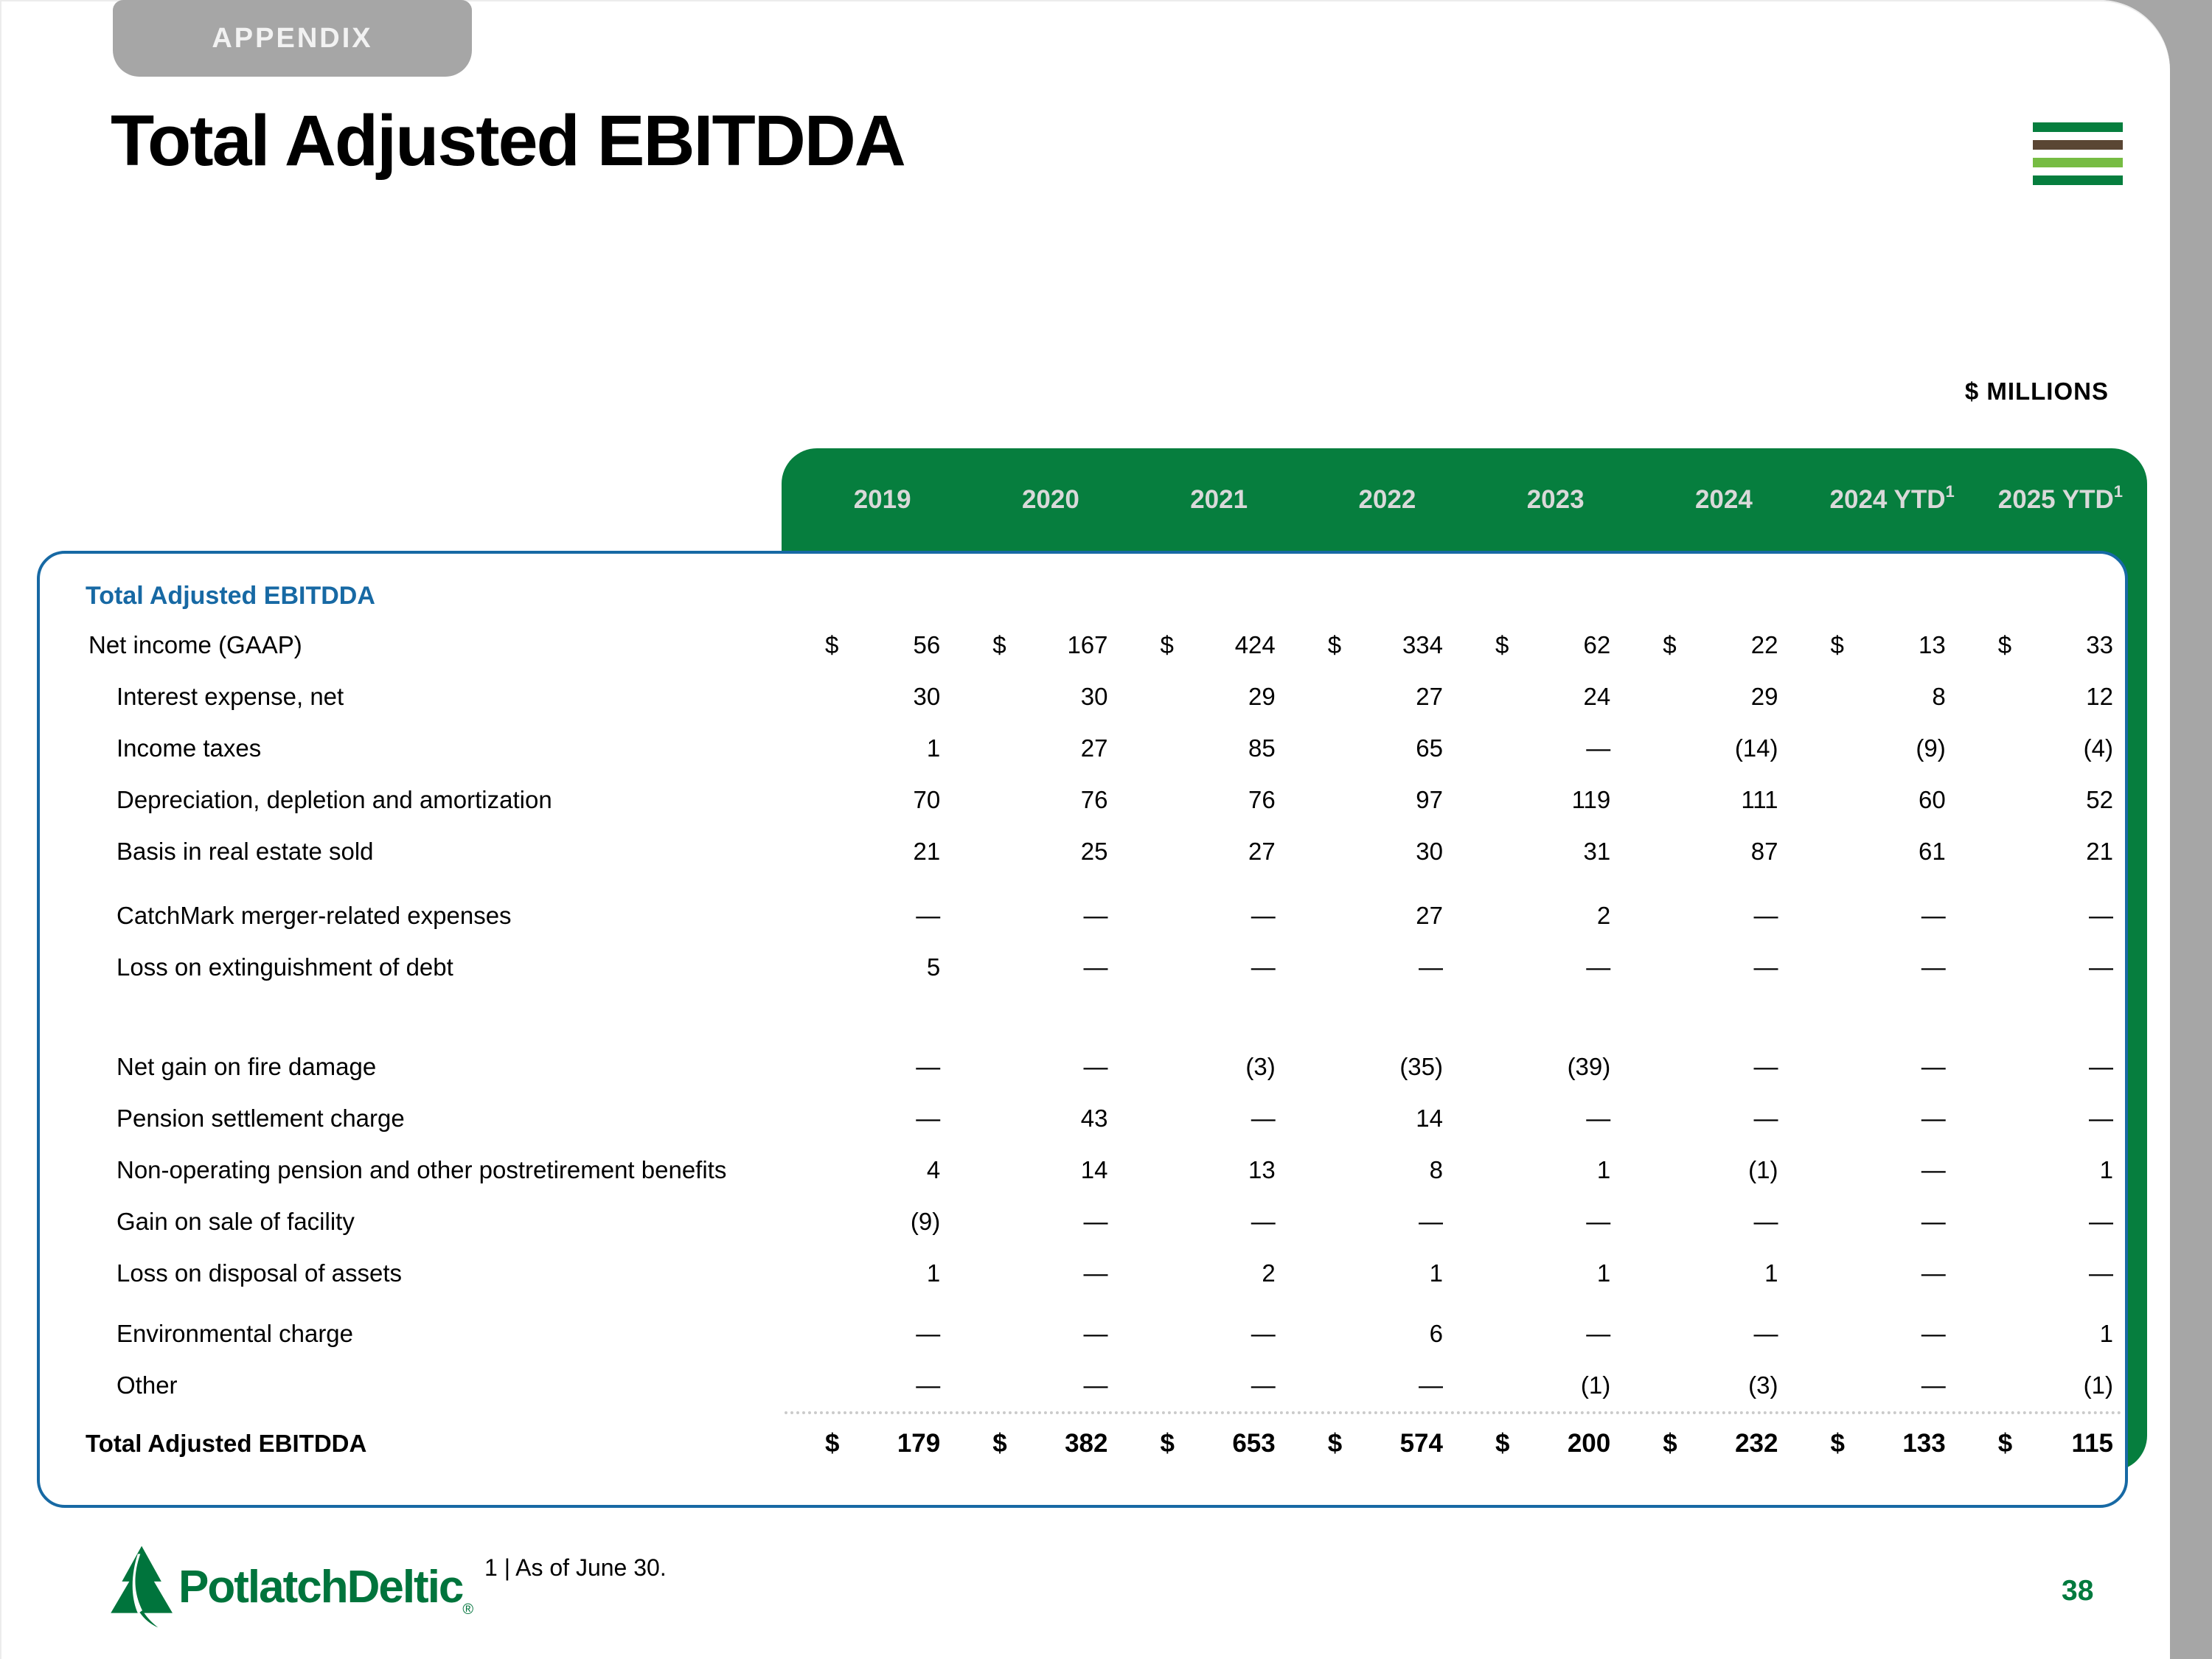  What do you see at coordinates (1050, 499) in the screenshot?
I see `year-label: 2020` at bounding box center [1050, 499].